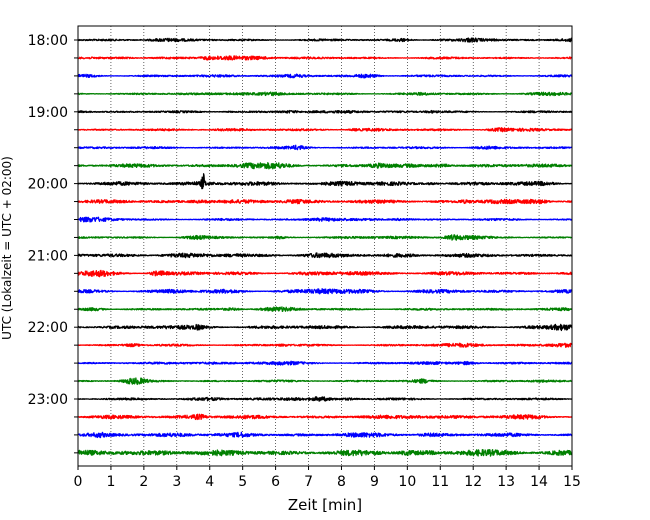 This screenshot has height=520, width=650. Describe the element at coordinates (325, 181) in the screenshot. I see `trace-2000` at that location.